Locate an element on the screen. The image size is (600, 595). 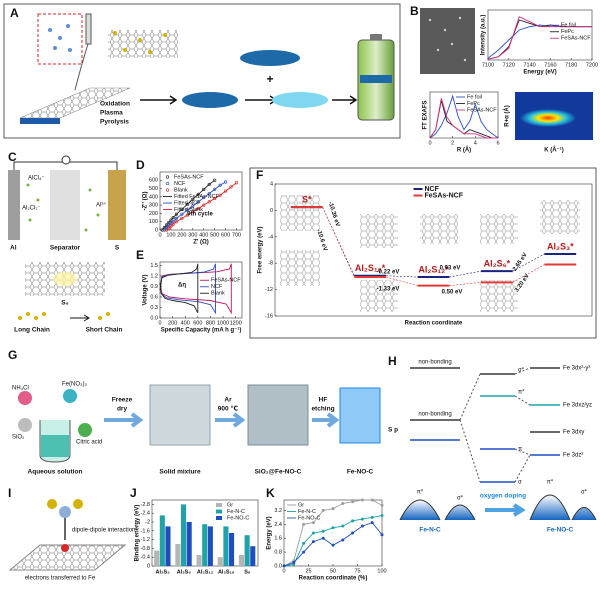
legend-swatch is located at coordinates (167, 190).